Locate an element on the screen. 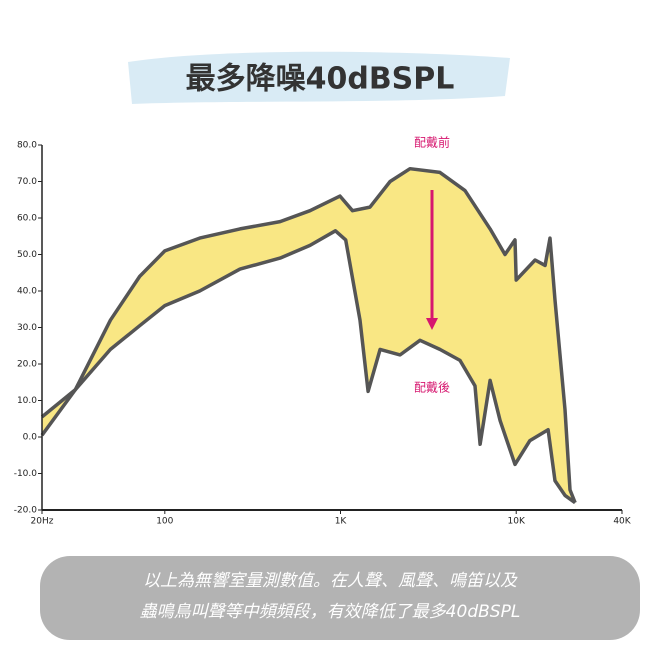  chart-title: 最多降噪40dBSPL is located at coordinates (320, 79).